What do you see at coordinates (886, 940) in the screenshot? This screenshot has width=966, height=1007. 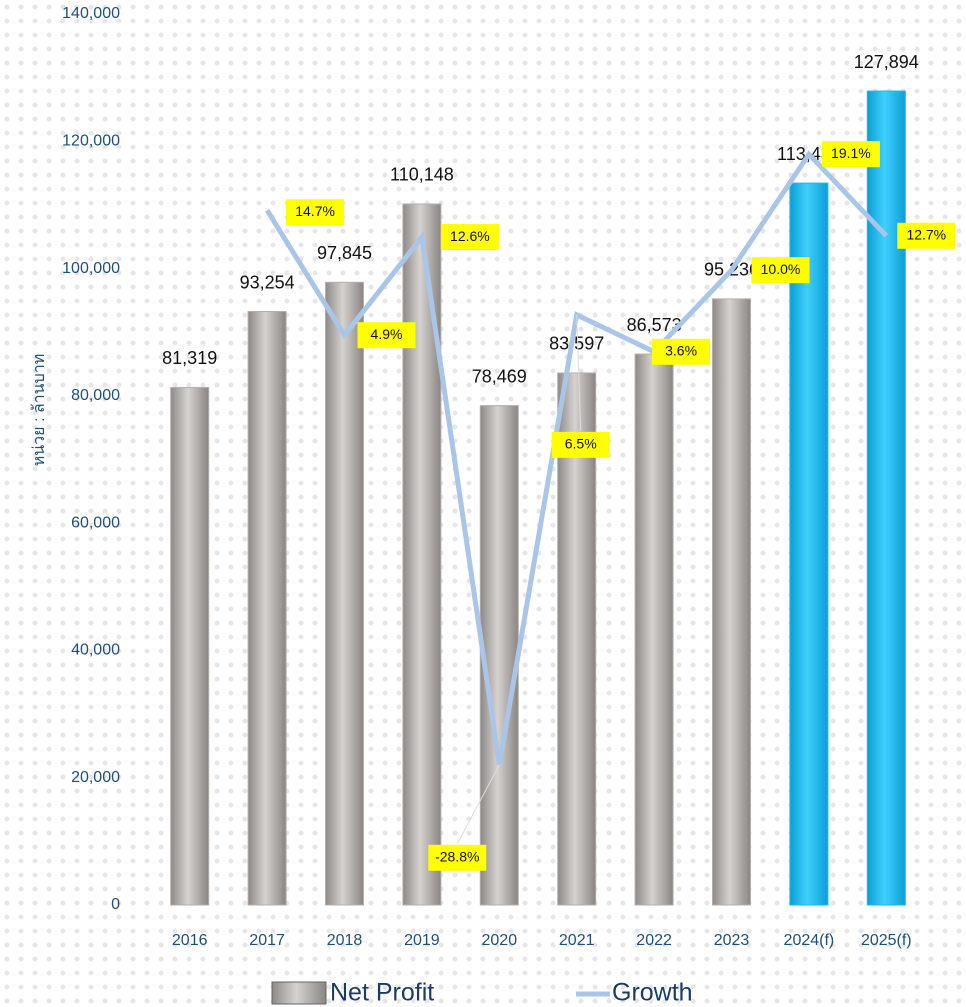 I see `x-tick-label: 2025(f)` at bounding box center [886, 940].